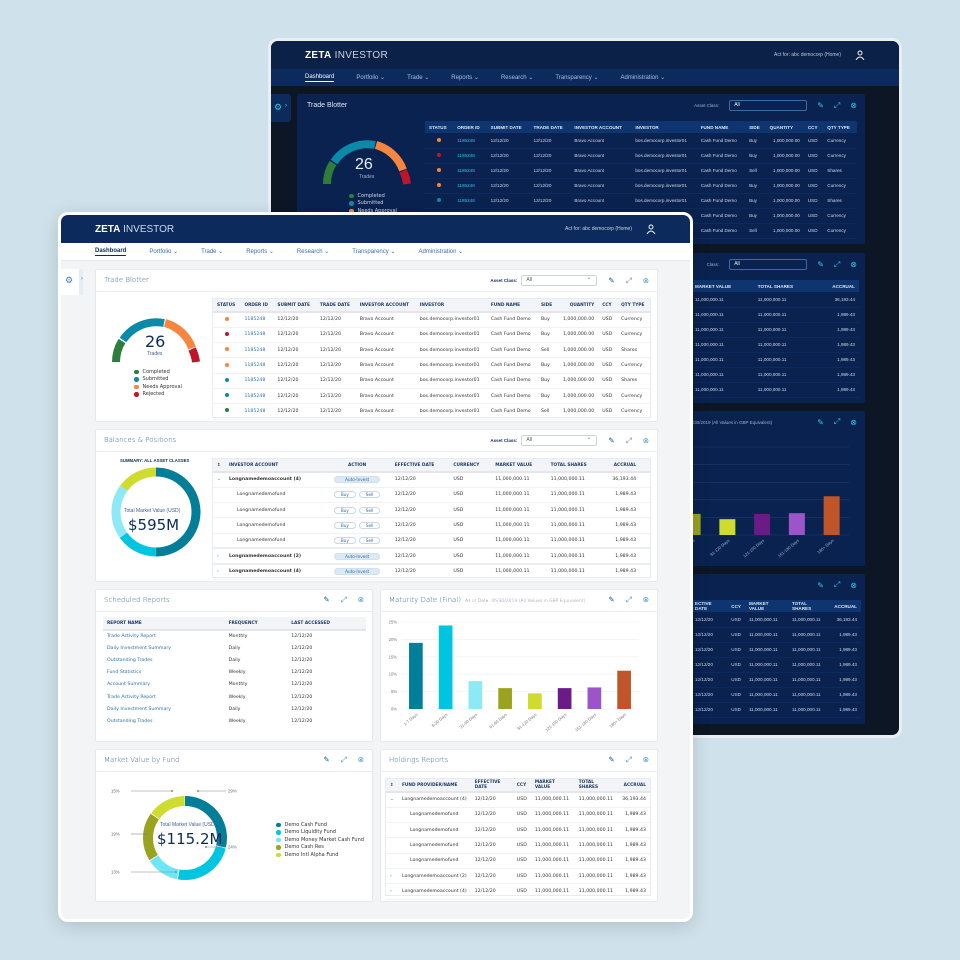 The width and height of the screenshot is (960, 960). What do you see at coordinates (234, 697) in the screenshot?
I see `report-row: Trade Activity Report Weekly 12/12/20` at bounding box center [234, 697].